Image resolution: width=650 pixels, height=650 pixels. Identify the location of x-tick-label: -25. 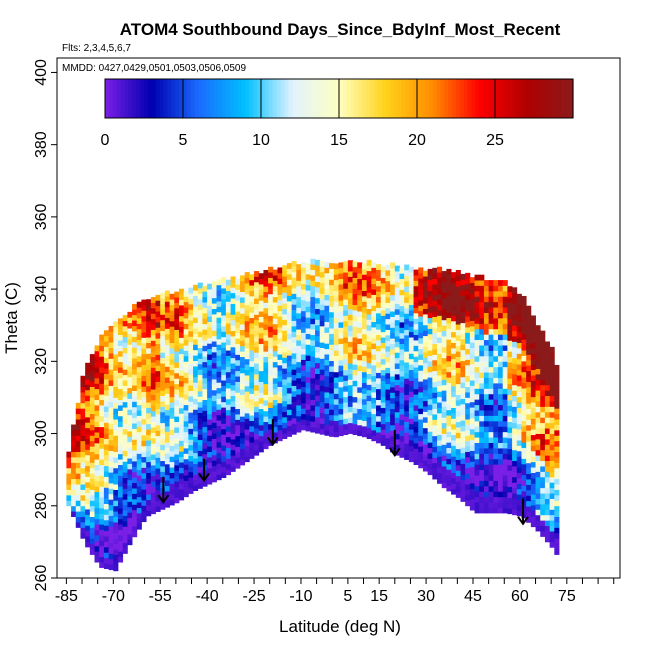
(253, 596).